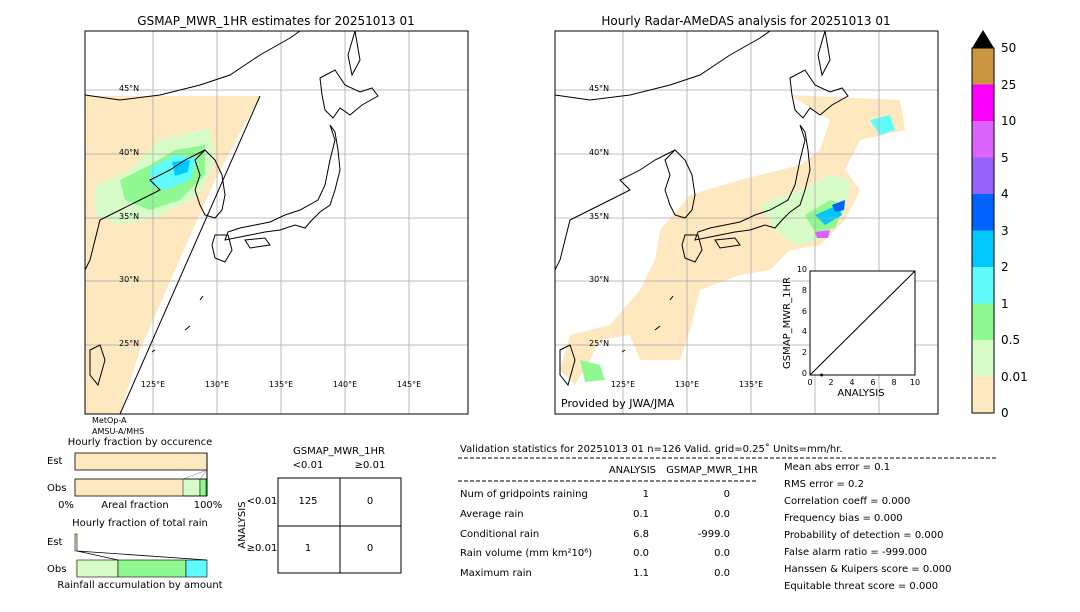 Image resolution: width=1080 pixels, height=612 pixels. I want to click on cell-false-alarm: 0, so click(370, 501).